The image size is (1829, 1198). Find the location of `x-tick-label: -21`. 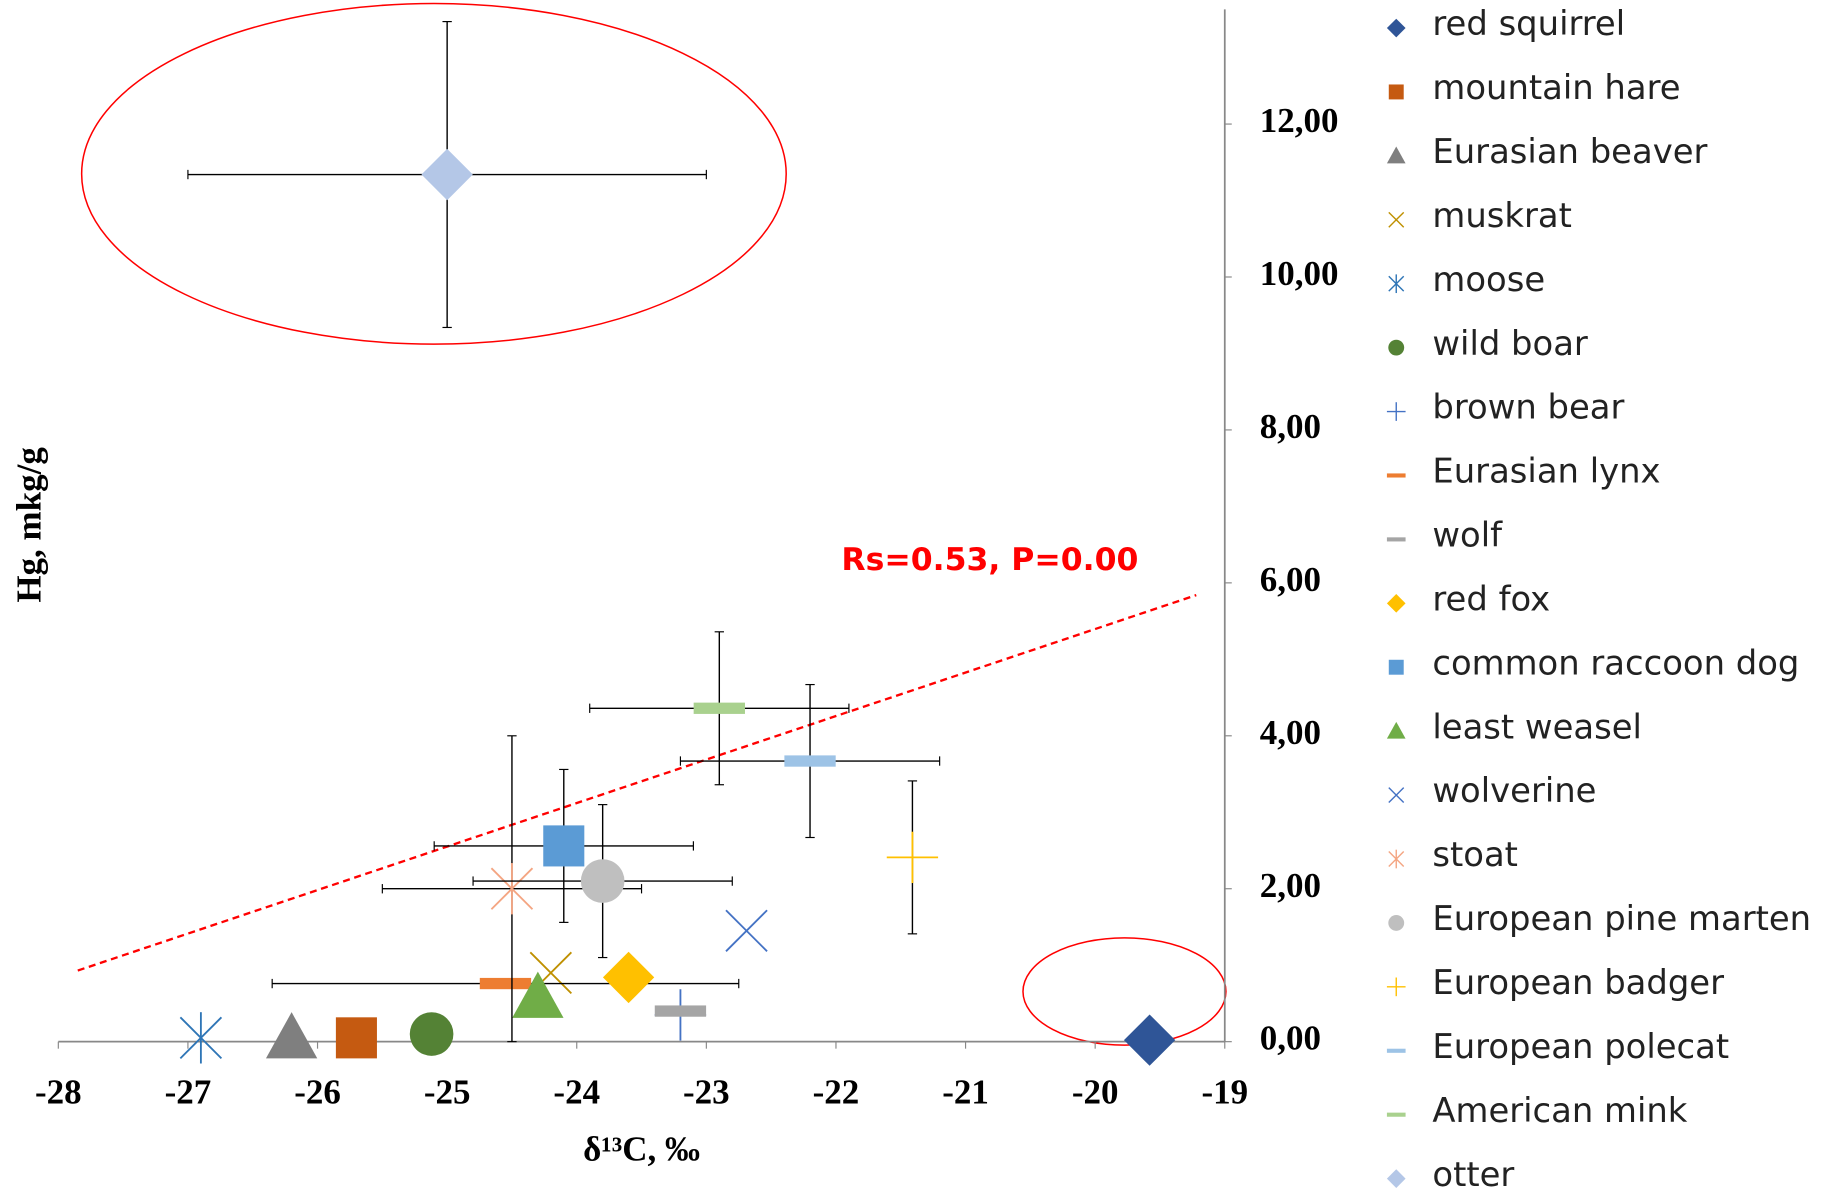

x-tick-label: -21 is located at coordinates (965, 1091).